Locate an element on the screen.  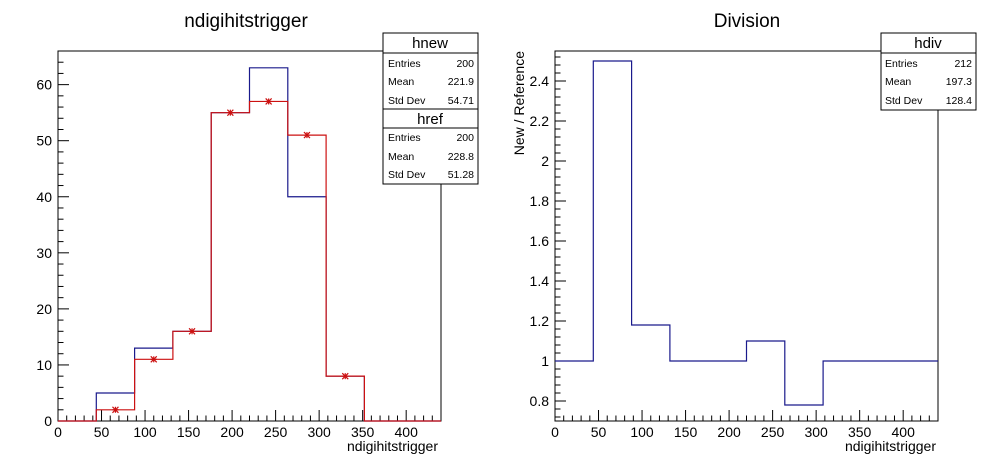
stats-box-title: hnew is located at coordinates (430, 43).